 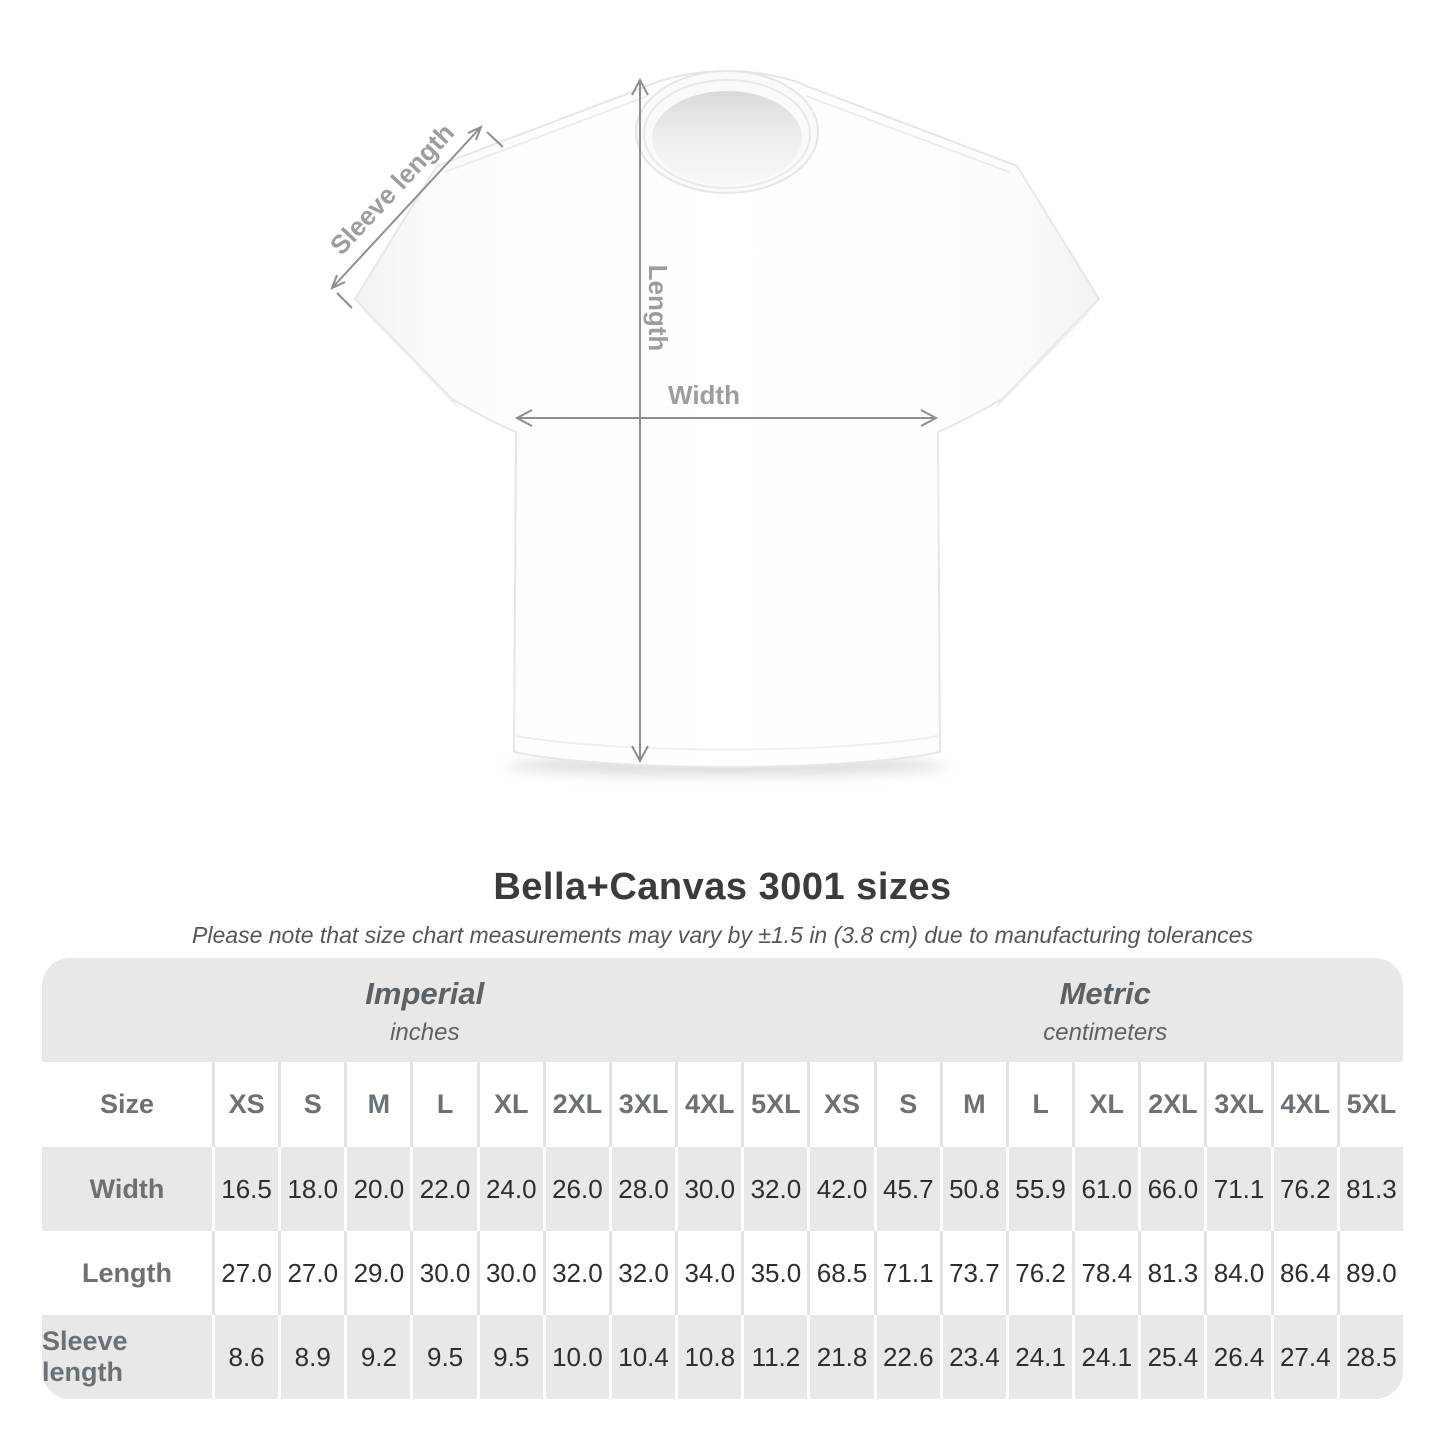 I want to click on group-metric: Metric centimeters, so click(x=1106, y=1010).